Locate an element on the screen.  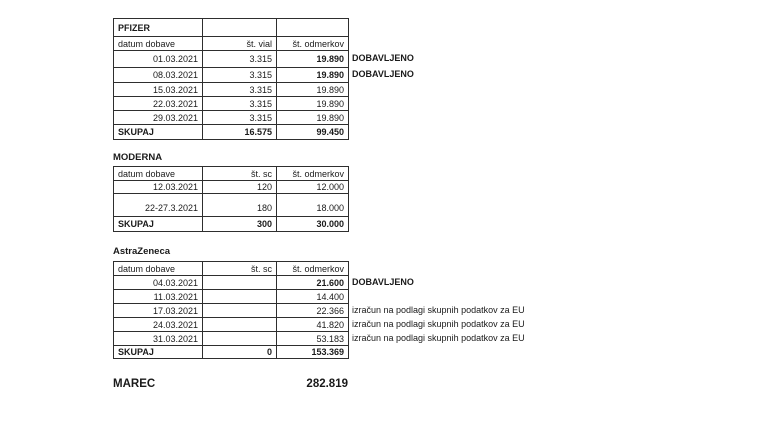
date-cell: 04.03.2021 is located at coordinates (158, 282).